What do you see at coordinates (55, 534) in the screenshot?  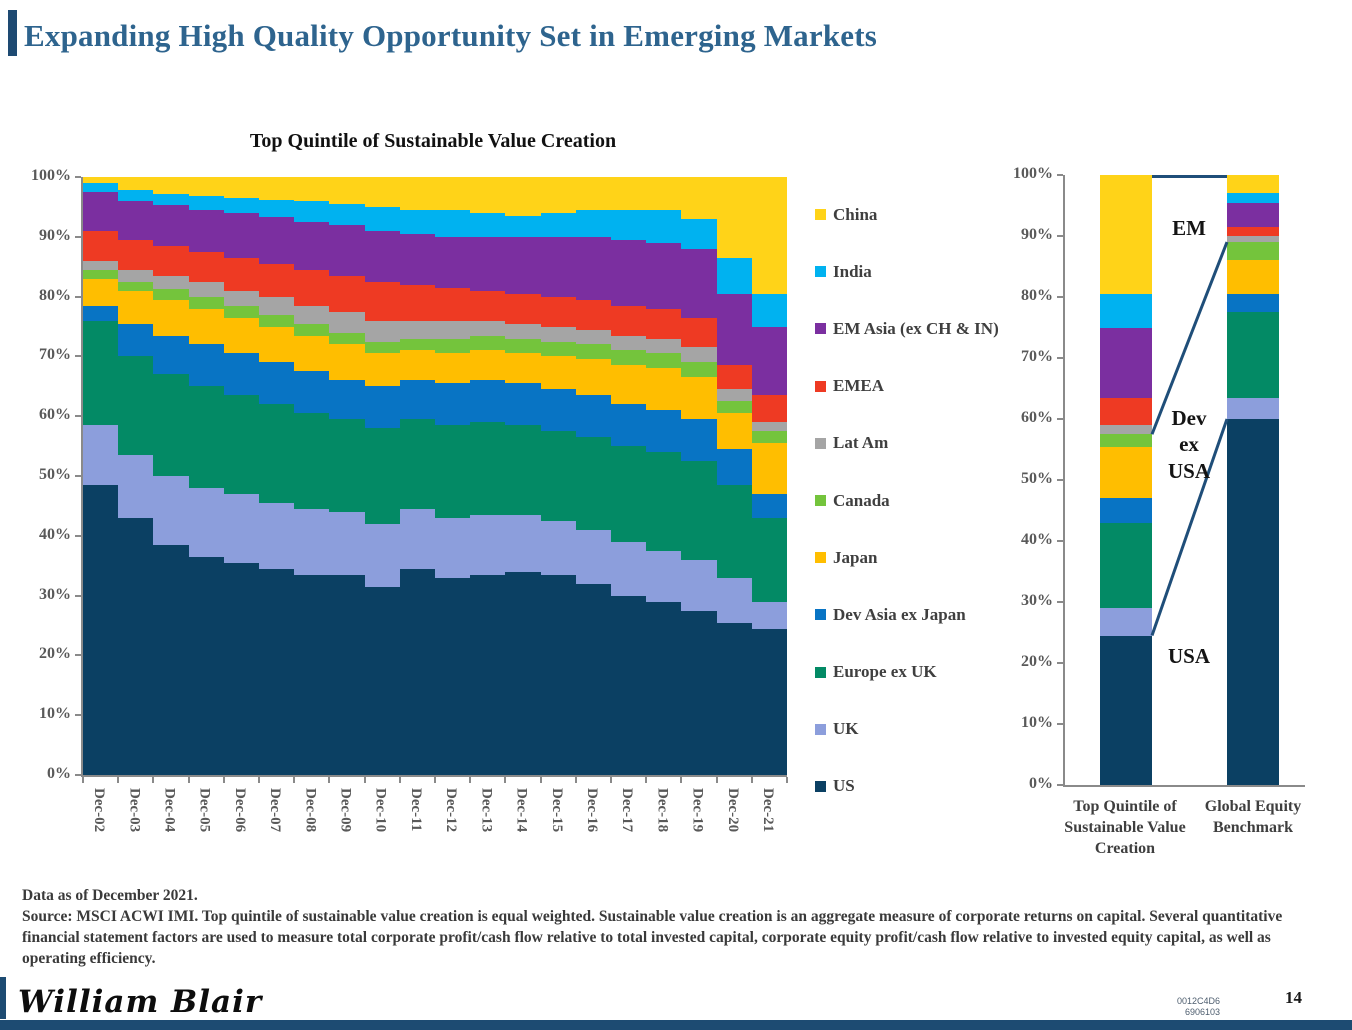 I see `y-tick-label: 40%` at bounding box center [55, 534].